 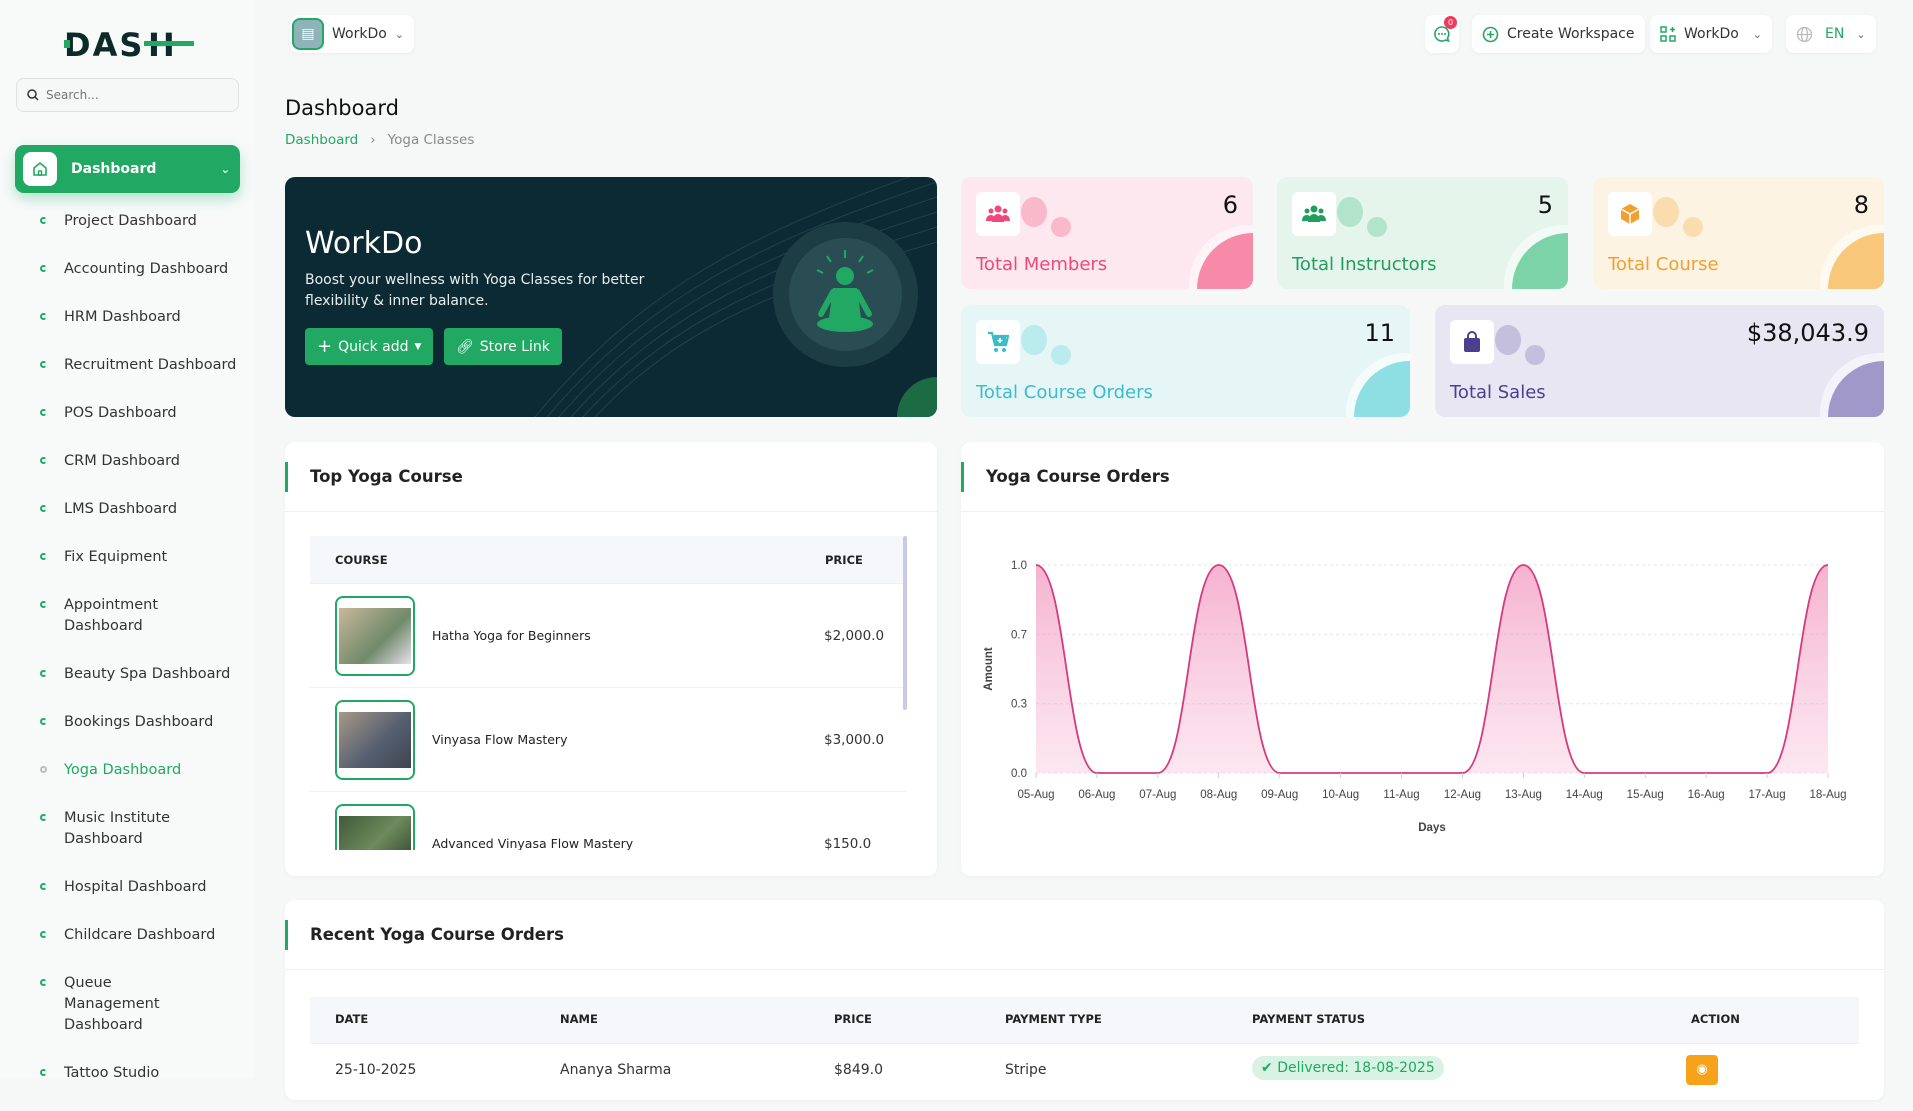 I want to click on create-workspace-button: Create Workspace, so click(x=1558, y=34).